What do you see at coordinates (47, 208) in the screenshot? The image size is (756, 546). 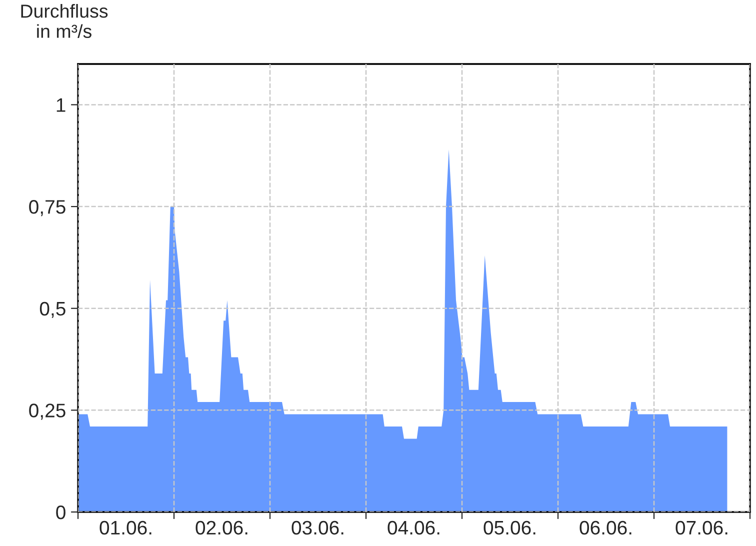 I see `y-tick-label: 0,75` at bounding box center [47, 208].